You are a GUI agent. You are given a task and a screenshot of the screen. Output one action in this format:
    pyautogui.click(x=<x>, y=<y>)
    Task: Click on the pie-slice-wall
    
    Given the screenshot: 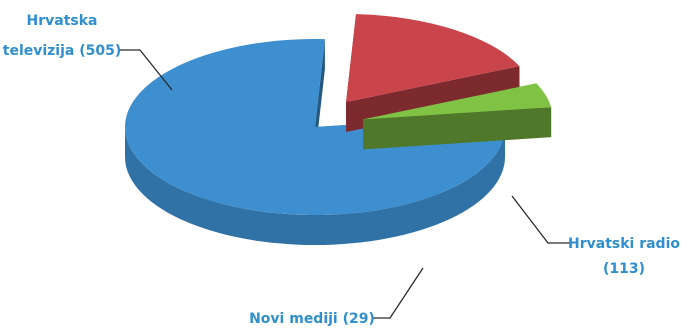 What is the action you would take?
    pyautogui.click(x=457, y=128)
    